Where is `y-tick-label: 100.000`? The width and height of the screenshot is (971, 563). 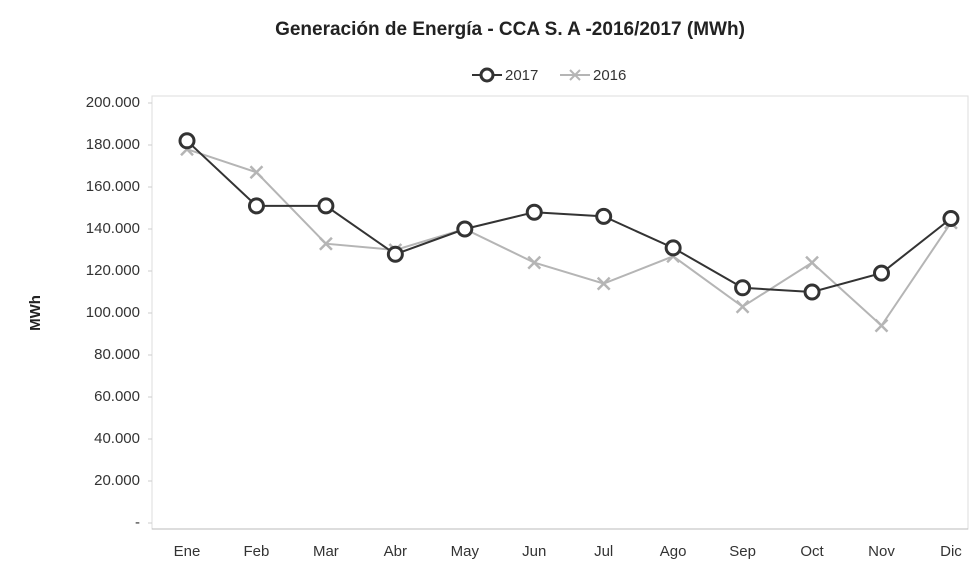
y-tick-label: 100.000 is located at coordinates (113, 312).